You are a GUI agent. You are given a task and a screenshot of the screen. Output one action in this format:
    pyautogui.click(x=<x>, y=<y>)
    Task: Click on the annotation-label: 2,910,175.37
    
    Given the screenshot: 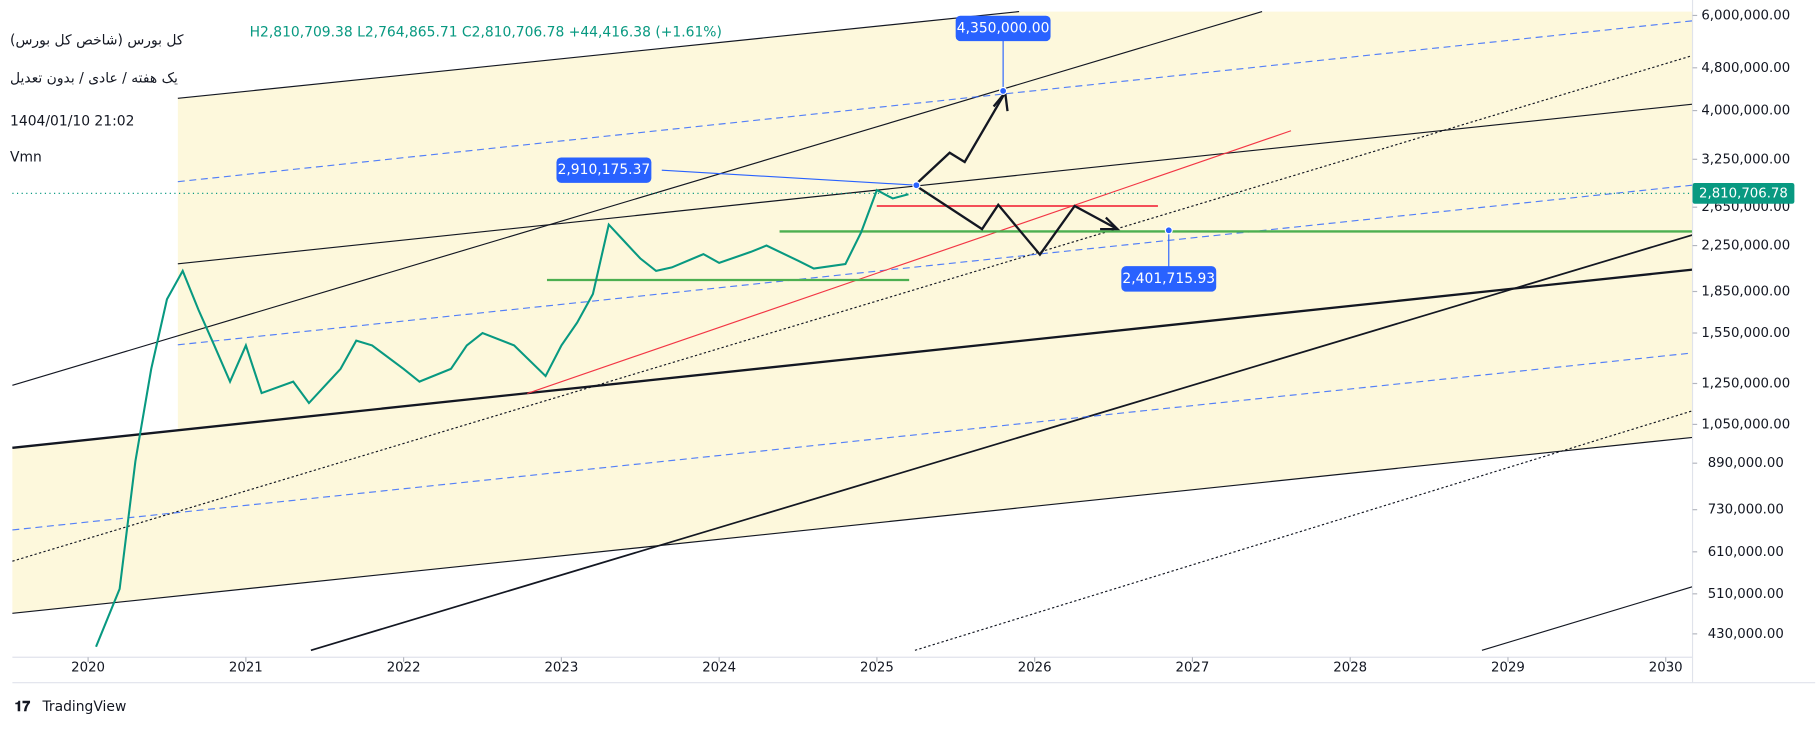 What is the action you would take?
    pyautogui.click(x=604, y=170)
    